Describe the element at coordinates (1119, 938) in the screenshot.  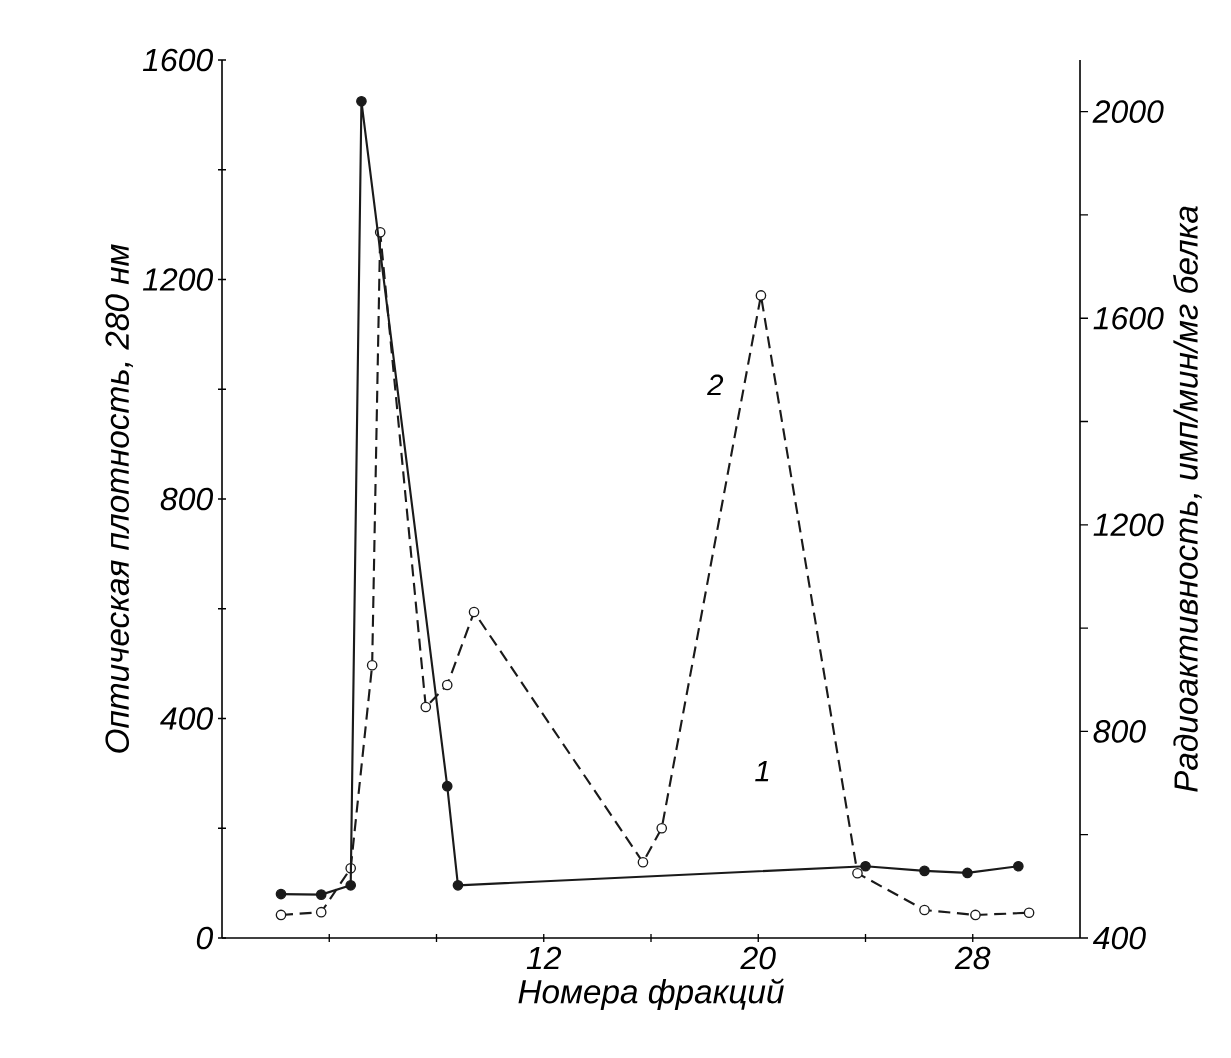
I see `y2-tick-label: 400` at that location.